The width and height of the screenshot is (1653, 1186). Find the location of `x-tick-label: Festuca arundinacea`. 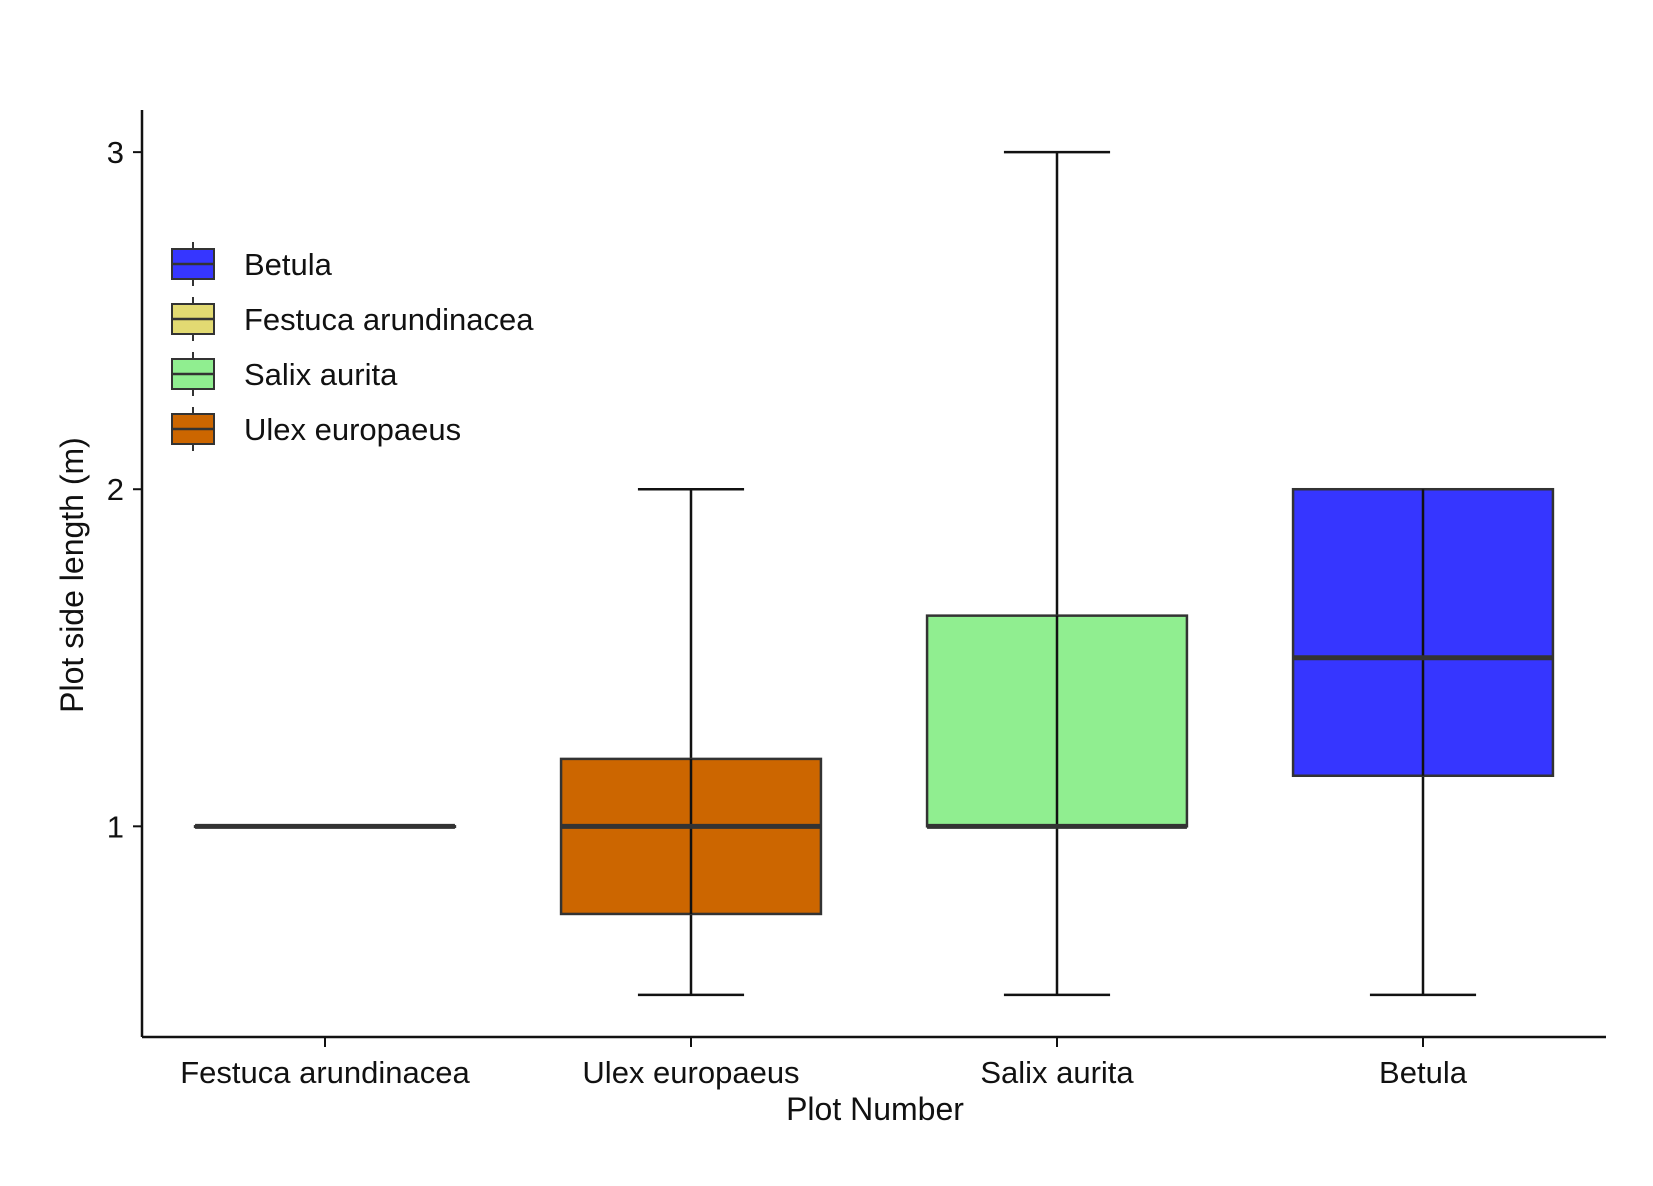

x-tick-label: Festuca arundinacea is located at coordinates (325, 1072).